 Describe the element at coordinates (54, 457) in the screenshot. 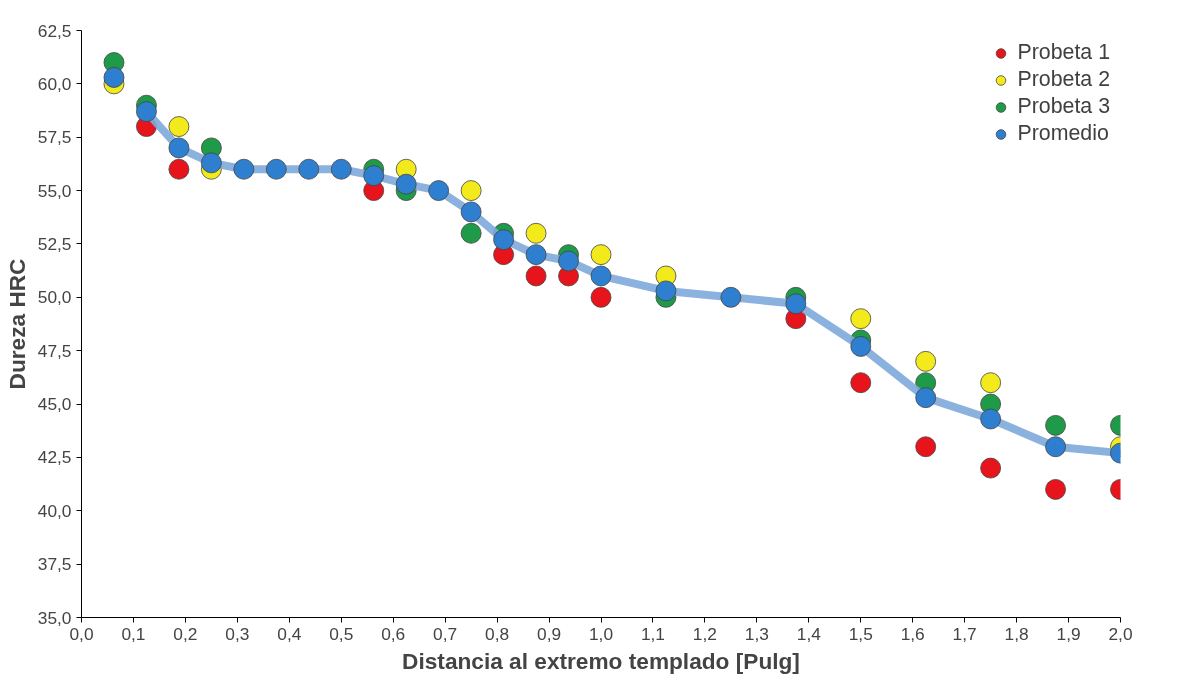

I see `y-tick-label: 42,5` at that location.